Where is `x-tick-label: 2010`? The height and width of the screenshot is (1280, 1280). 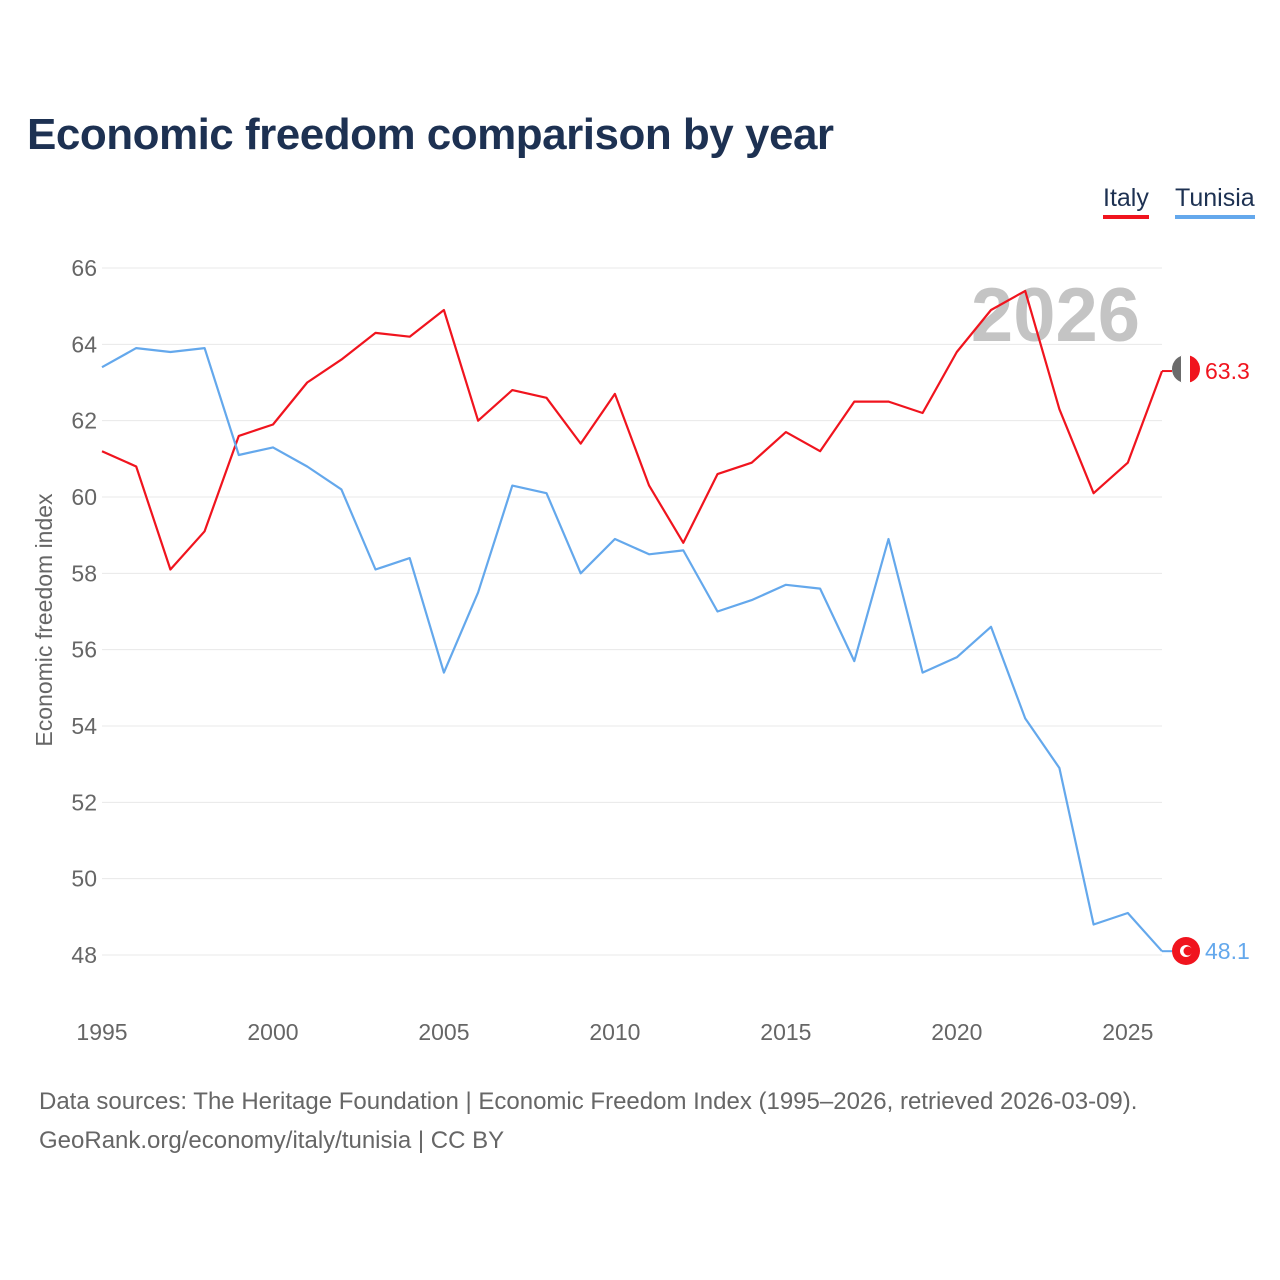
x-tick-label: 2010 is located at coordinates (614, 1032).